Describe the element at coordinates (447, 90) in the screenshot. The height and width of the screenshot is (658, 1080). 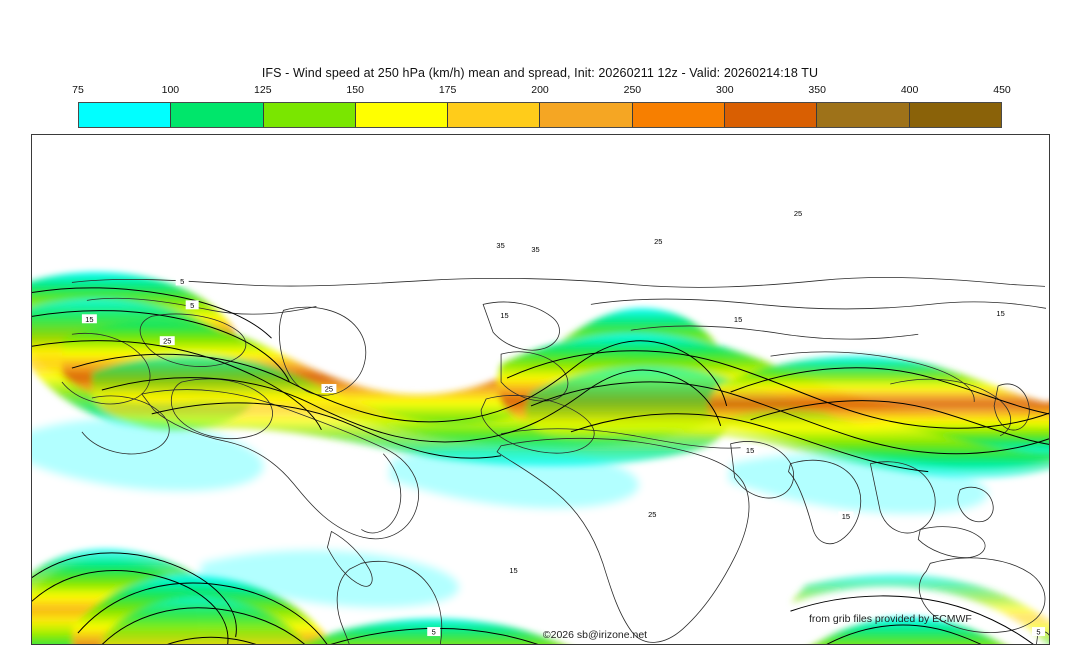
I see `colorbar-tick-175: 175` at that location.